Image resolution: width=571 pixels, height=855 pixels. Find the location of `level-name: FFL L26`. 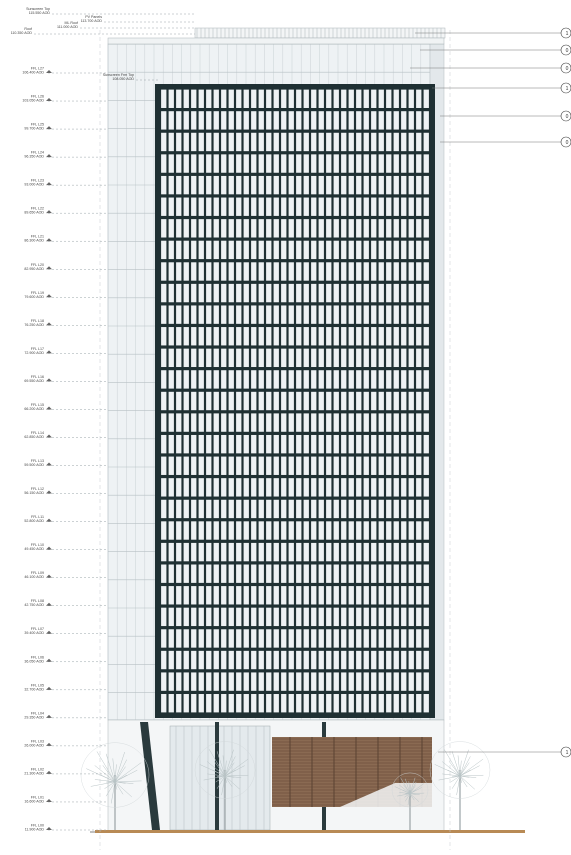

level-name: FFL L26 is located at coordinates (37, 97).